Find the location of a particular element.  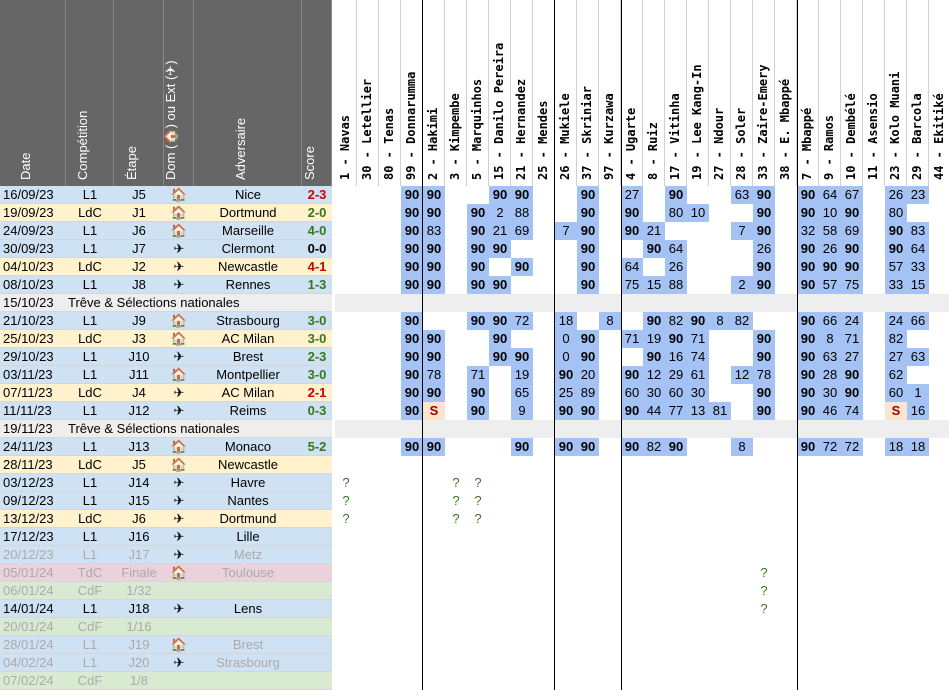

minutes-cell: 71 is located at coordinates (632, 339).